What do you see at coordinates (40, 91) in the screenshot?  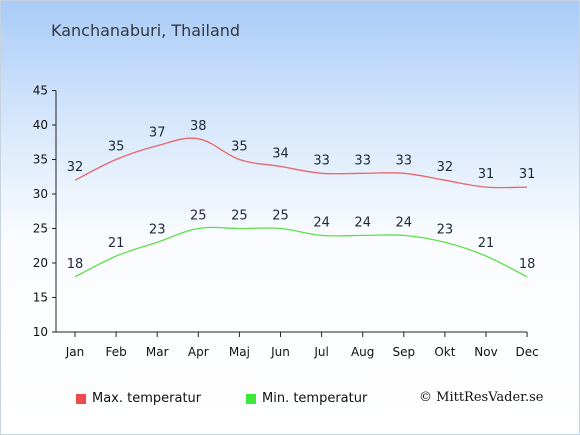 I see `y-tick-label: 45` at bounding box center [40, 91].